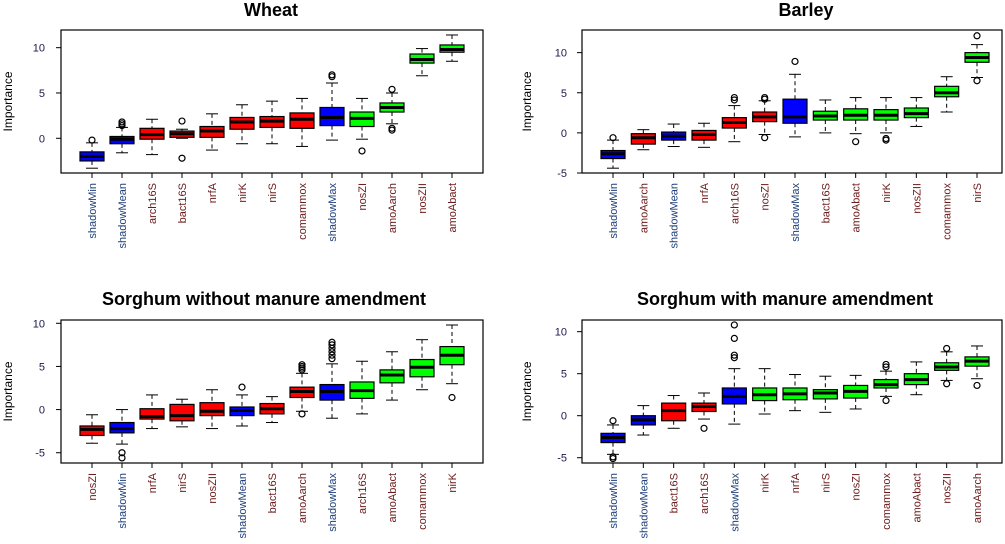  What do you see at coordinates (42, 411) in the screenshot?
I see `y-tick-label: 0` at bounding box center [42, 411].